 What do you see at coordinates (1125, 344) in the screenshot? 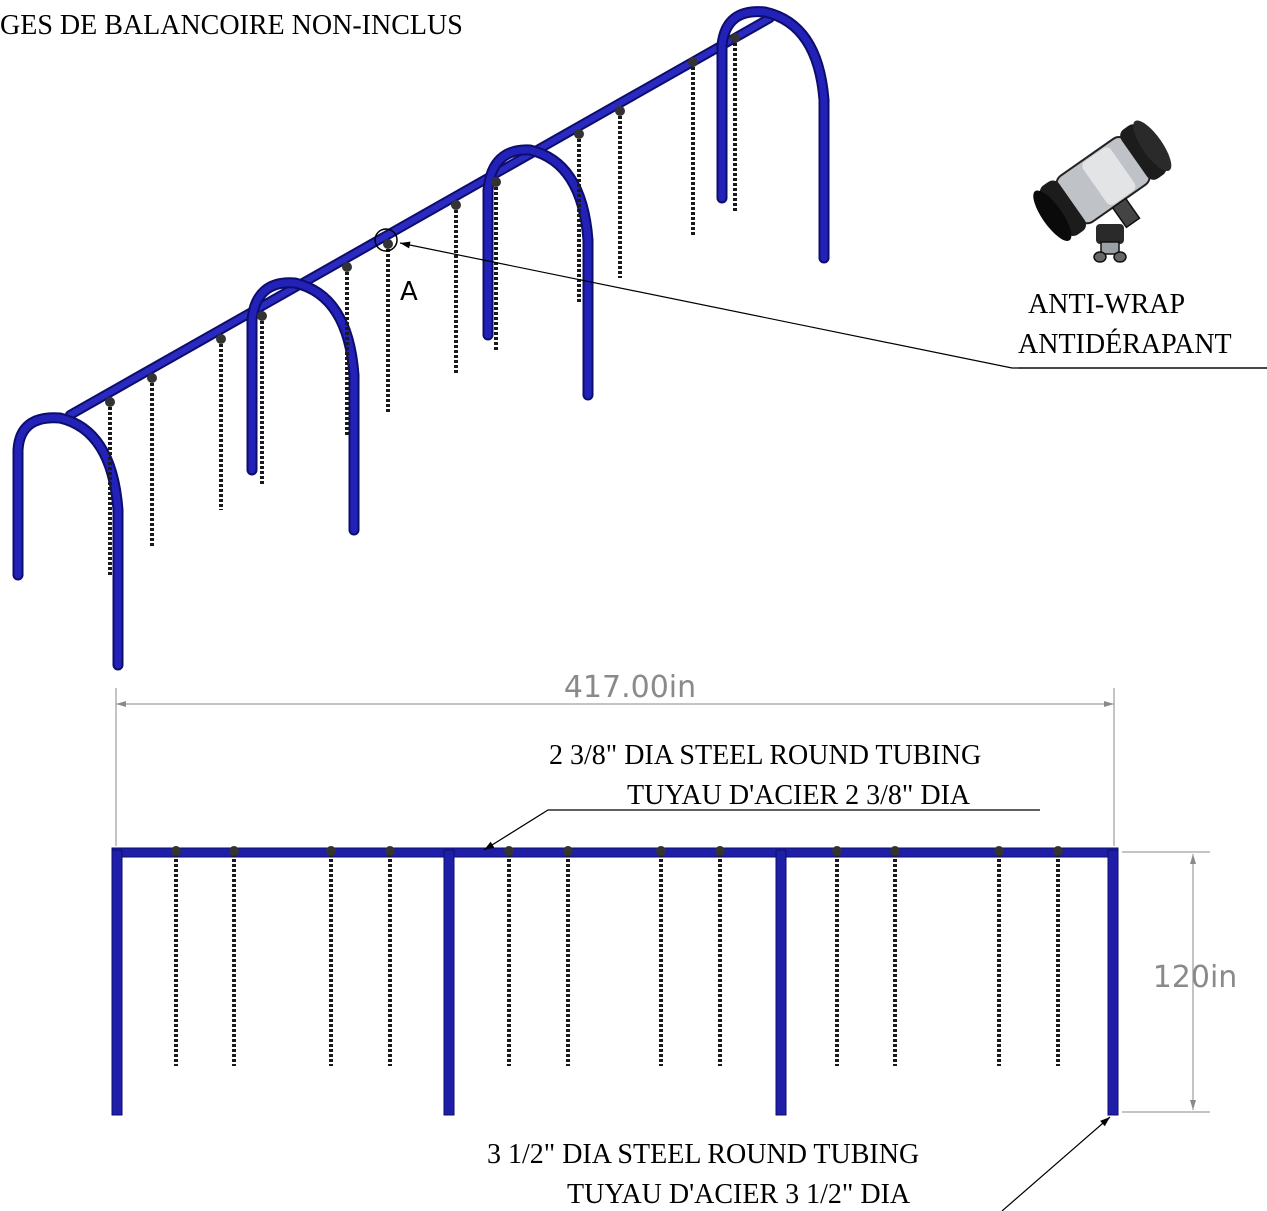
I see `anti-wrap-label-fr: ANTIDÉRAPANT` at bounding box center [1125, 344].